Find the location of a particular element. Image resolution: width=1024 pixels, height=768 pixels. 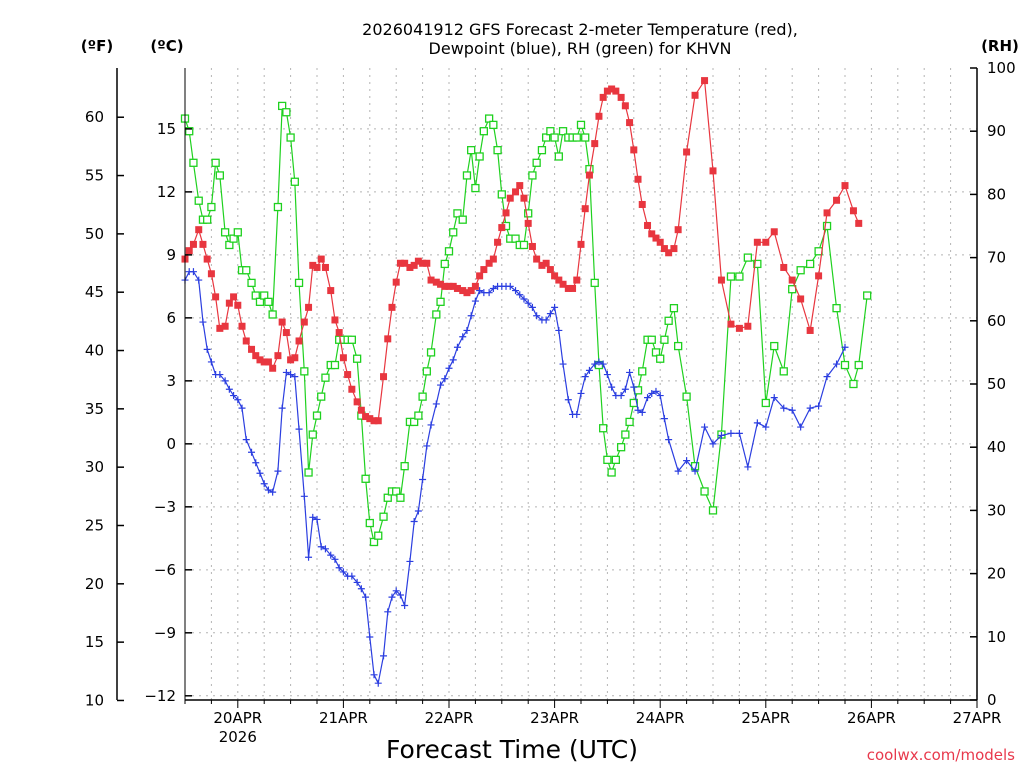

rh-tick-label: 0 is located at coordinates (992, 700).